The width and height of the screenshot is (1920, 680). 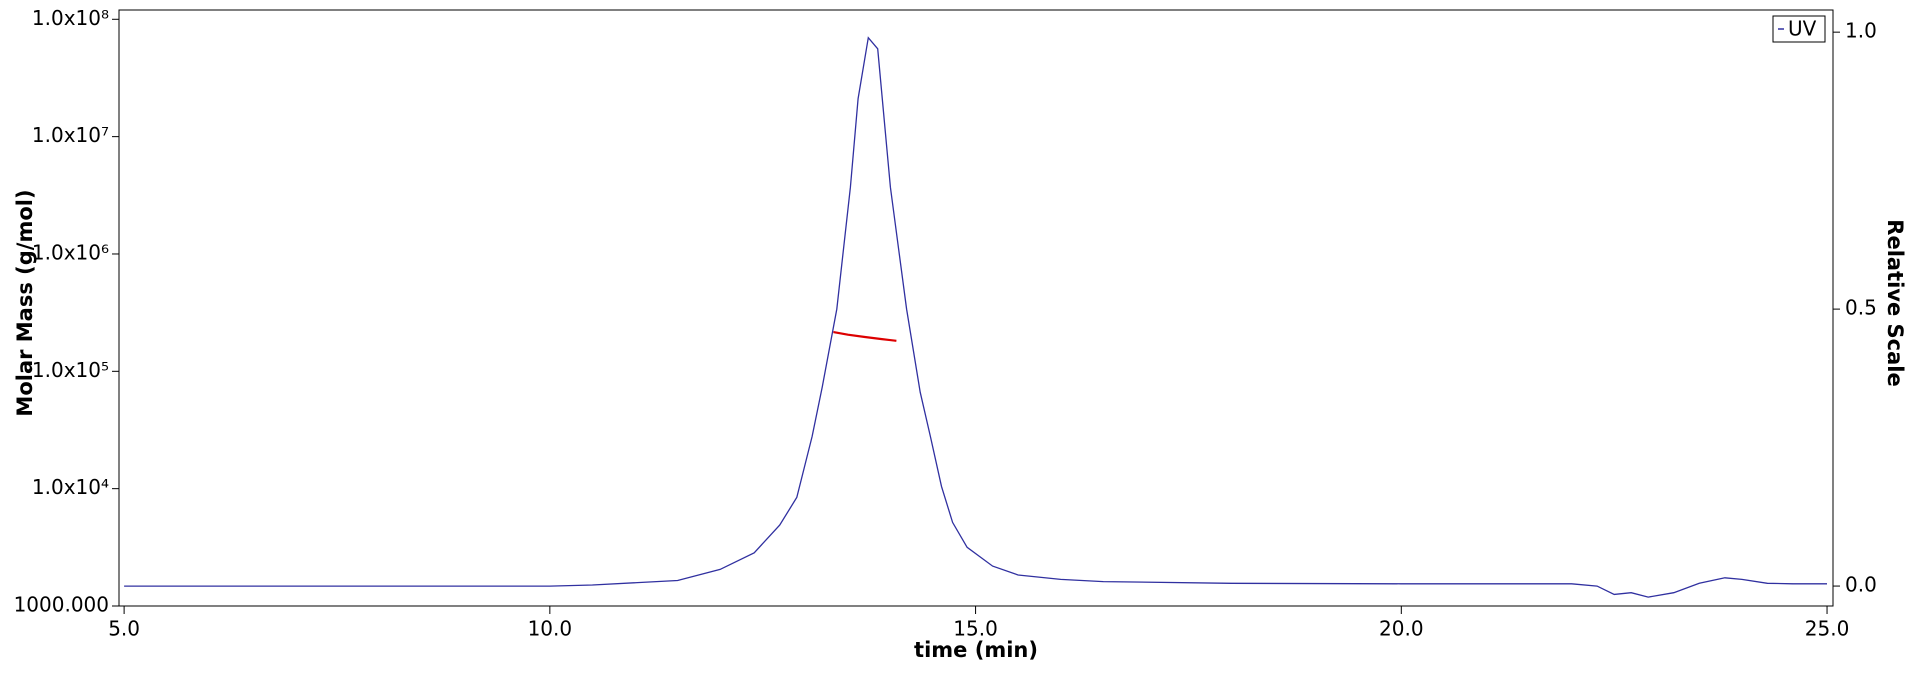 I want to click on y-tick-label: 1.0x10⁷, so click(x=70, y=135).